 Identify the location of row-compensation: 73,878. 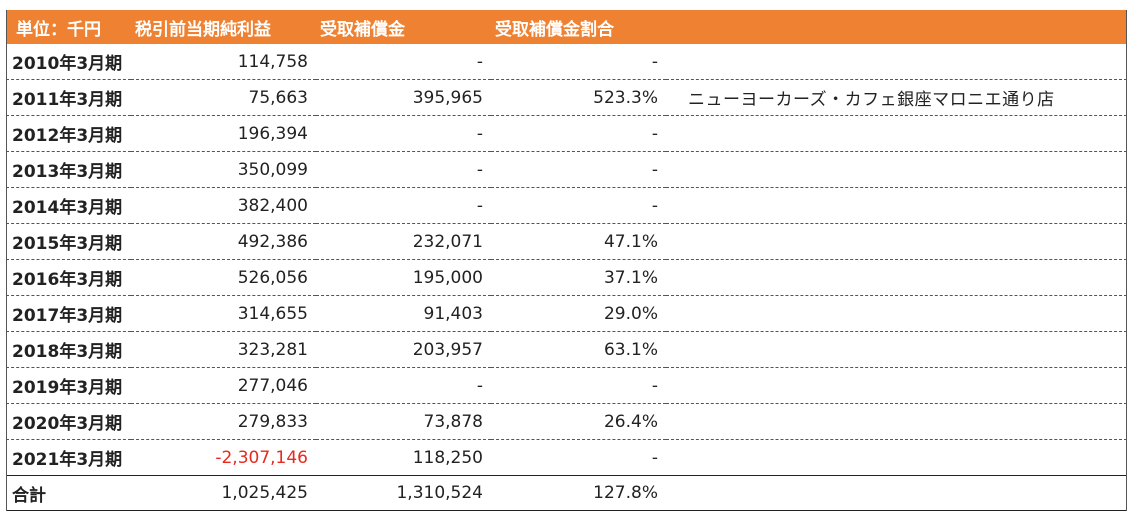
(403, 421).